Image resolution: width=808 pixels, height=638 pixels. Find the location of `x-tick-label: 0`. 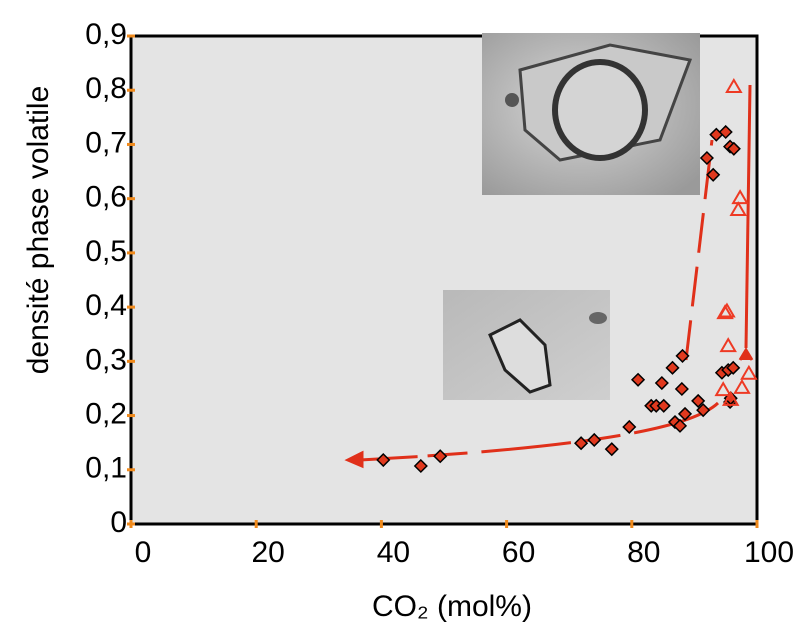

x-tick-label: 0 is located at coordinates (143, 552).